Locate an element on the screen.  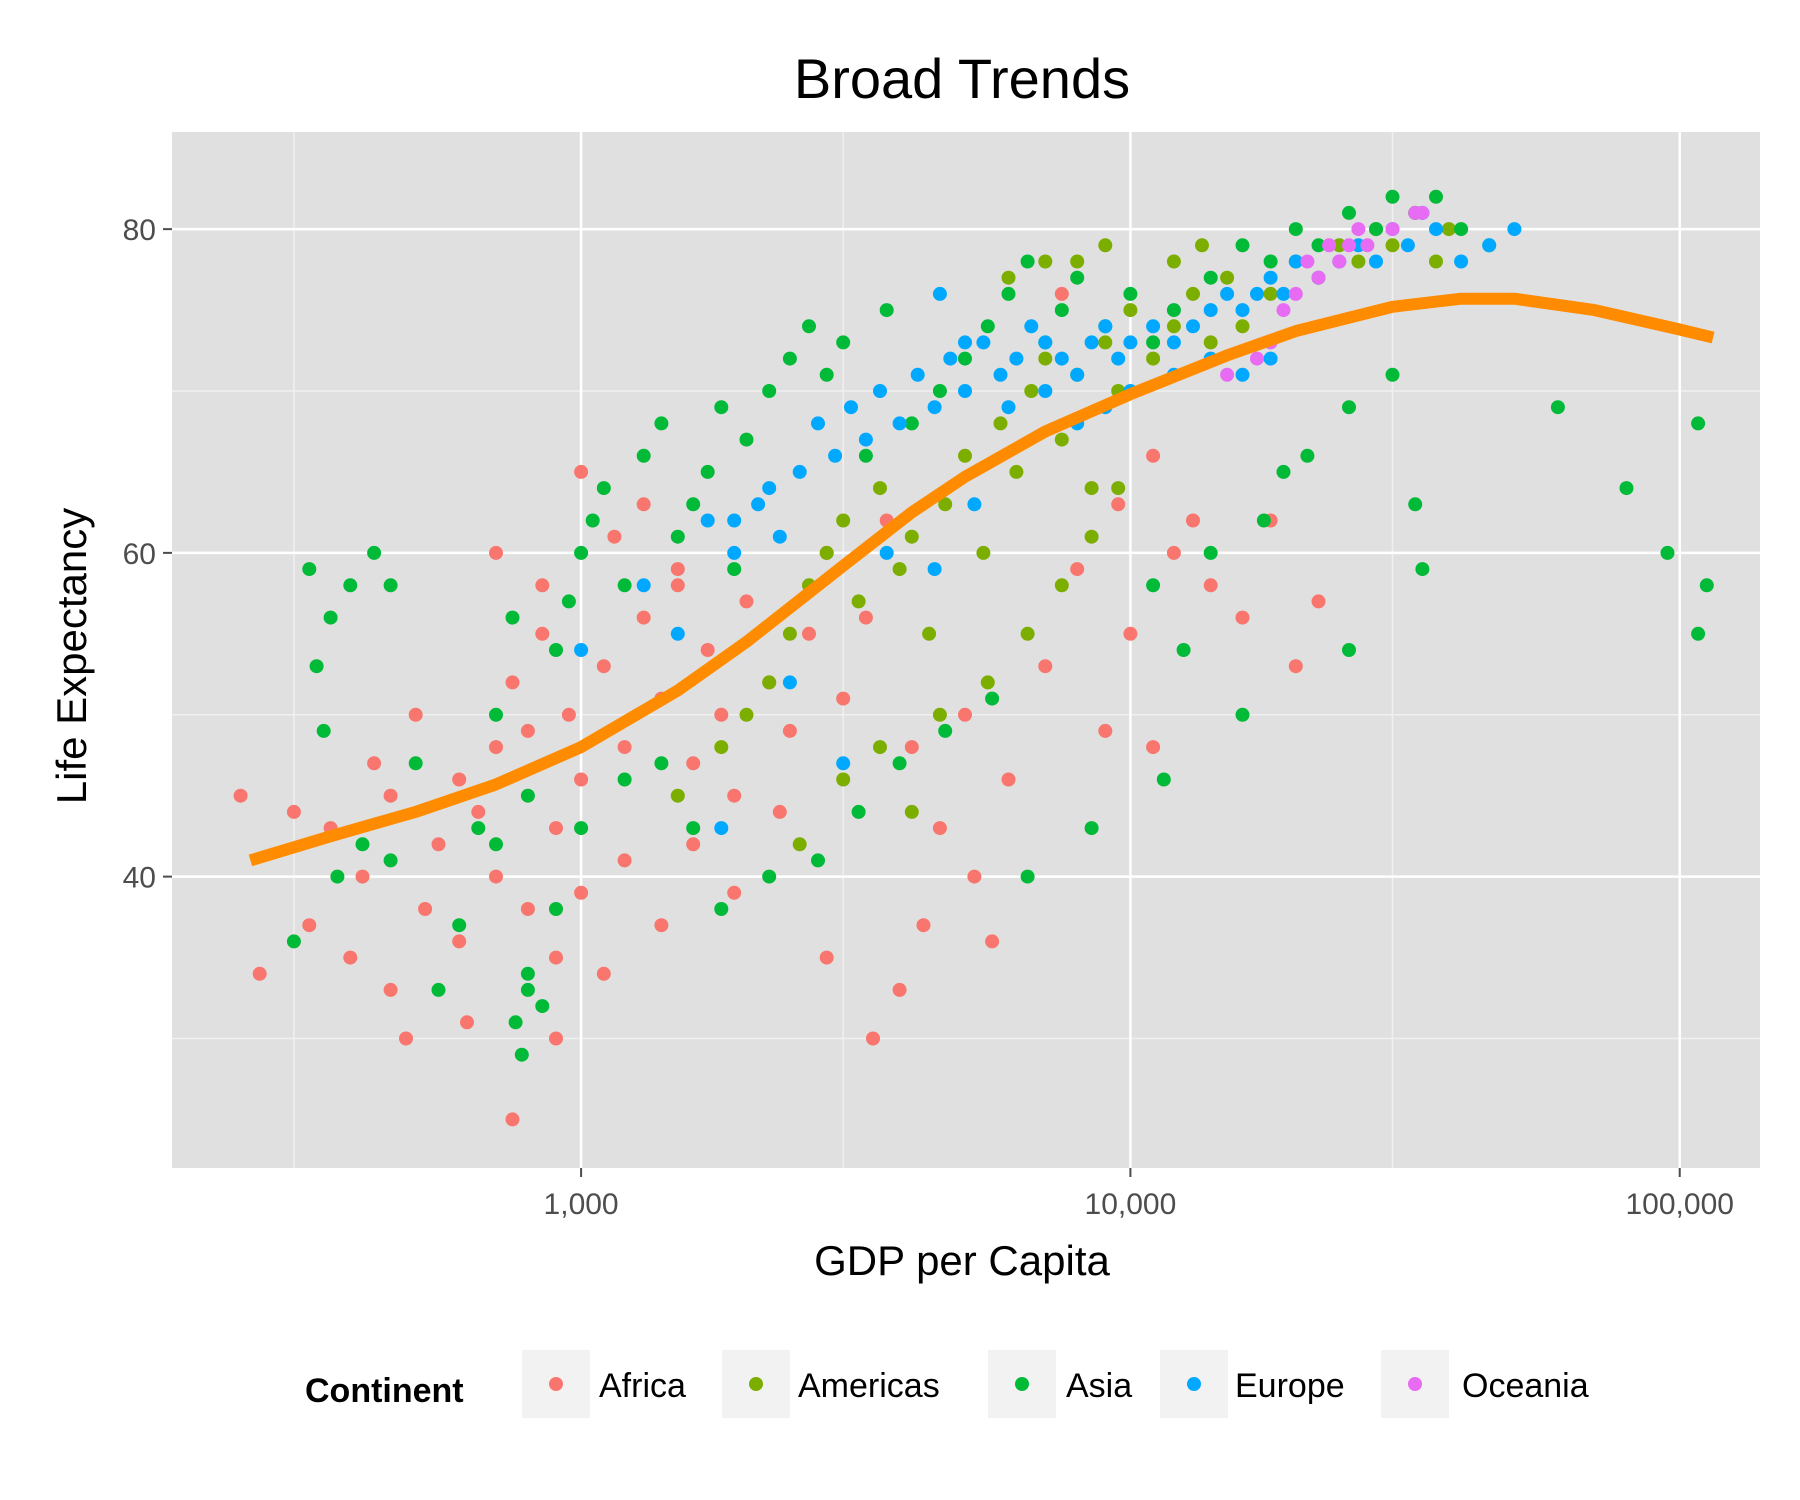
legend-title: Continent is located at coordinates (384, 1391).